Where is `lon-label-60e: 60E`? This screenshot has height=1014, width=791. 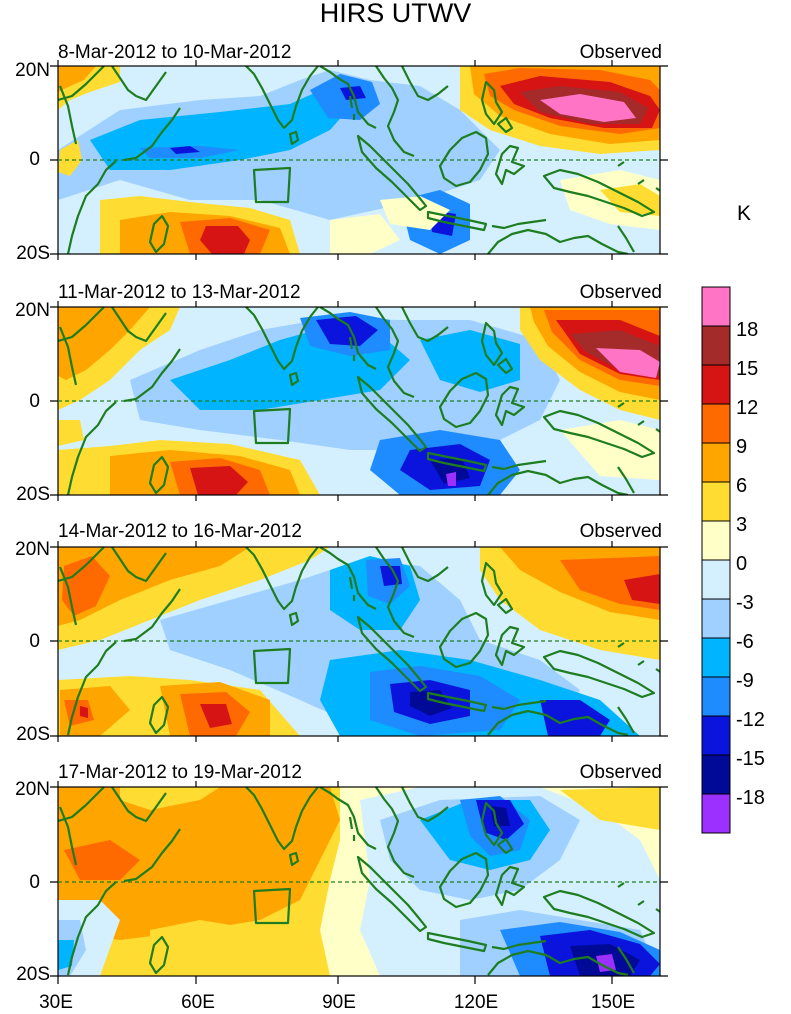 lon-label-60e: 60E is located at coordinates (198, 1002).